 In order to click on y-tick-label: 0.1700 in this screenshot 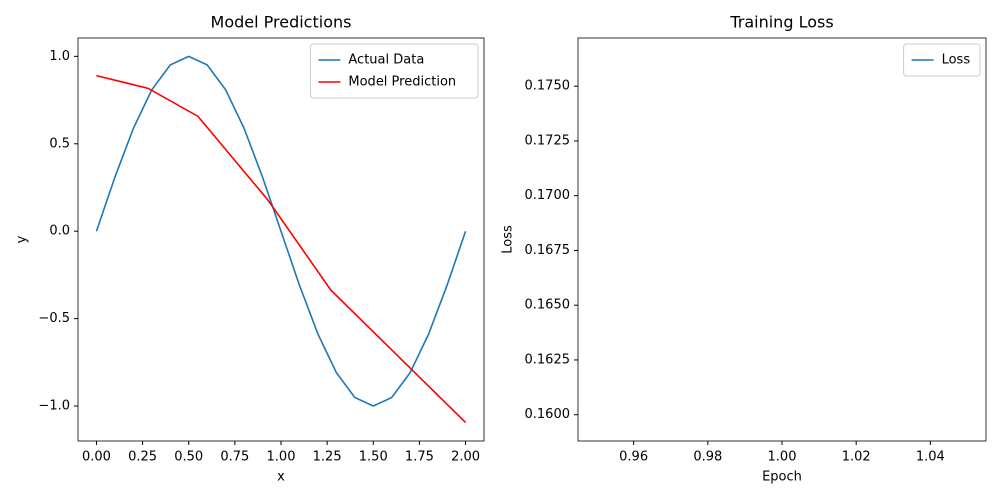, I will do `click(548, 195)`.